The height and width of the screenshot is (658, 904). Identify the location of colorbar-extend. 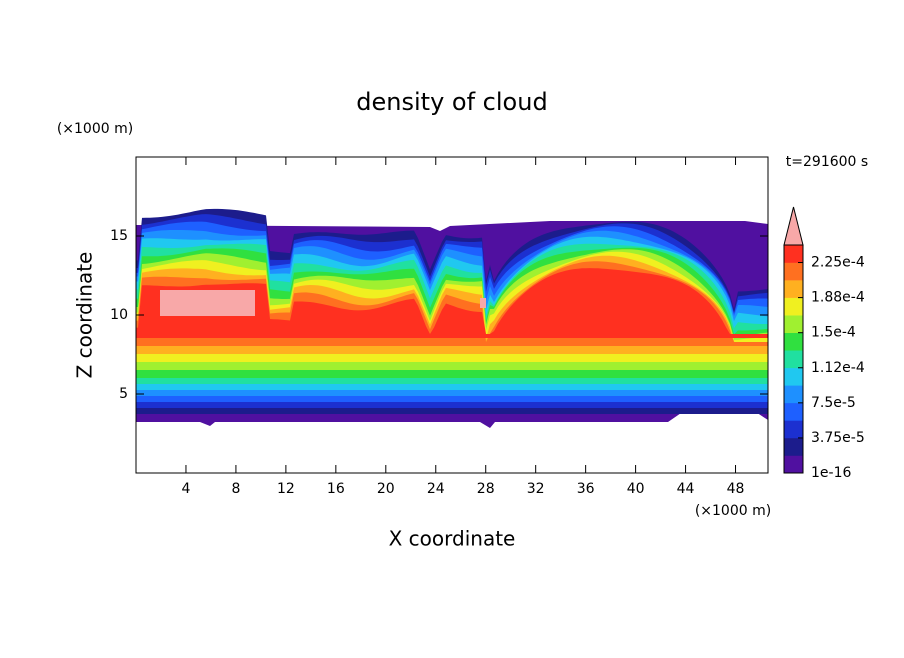
(793, 226).